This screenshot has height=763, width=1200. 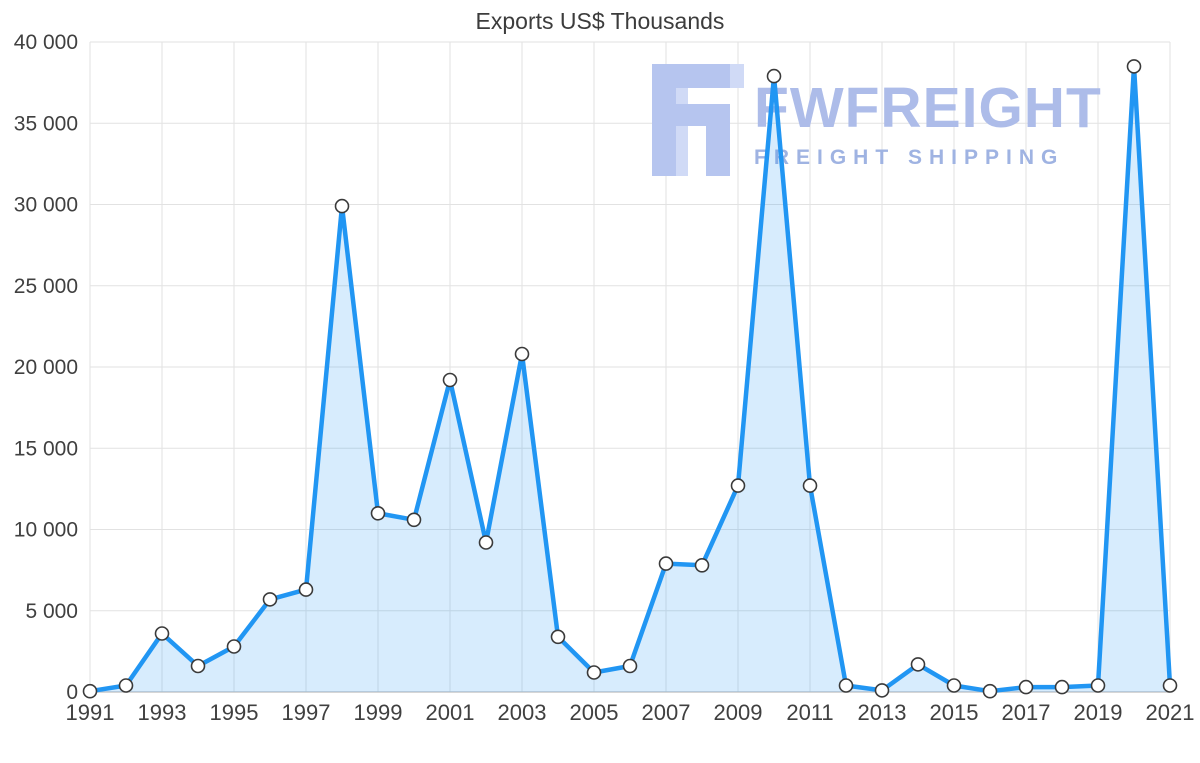 What do you see at coordinates (51, 611) in the screenshot?
I see `svg-text: 5 000` at bounding box center [51, 611].